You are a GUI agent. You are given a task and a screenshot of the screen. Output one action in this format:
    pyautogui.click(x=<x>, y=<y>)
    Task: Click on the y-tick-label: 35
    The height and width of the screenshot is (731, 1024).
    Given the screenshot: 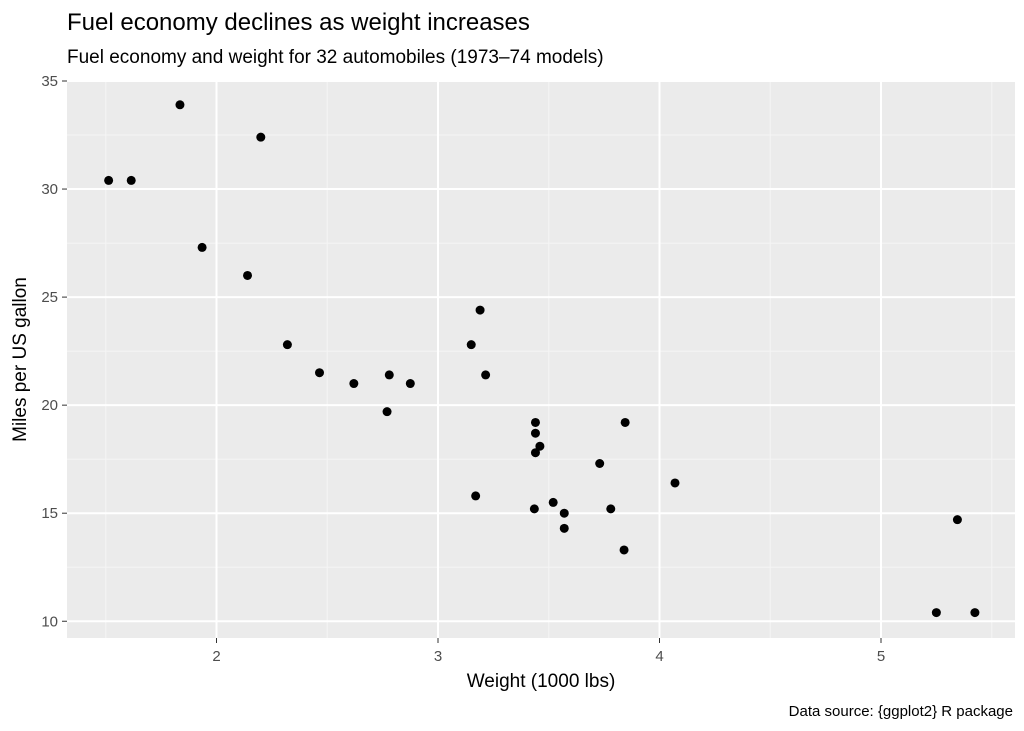 What is the action you would take?
    pyautogui.click(x=49, y=81)
    